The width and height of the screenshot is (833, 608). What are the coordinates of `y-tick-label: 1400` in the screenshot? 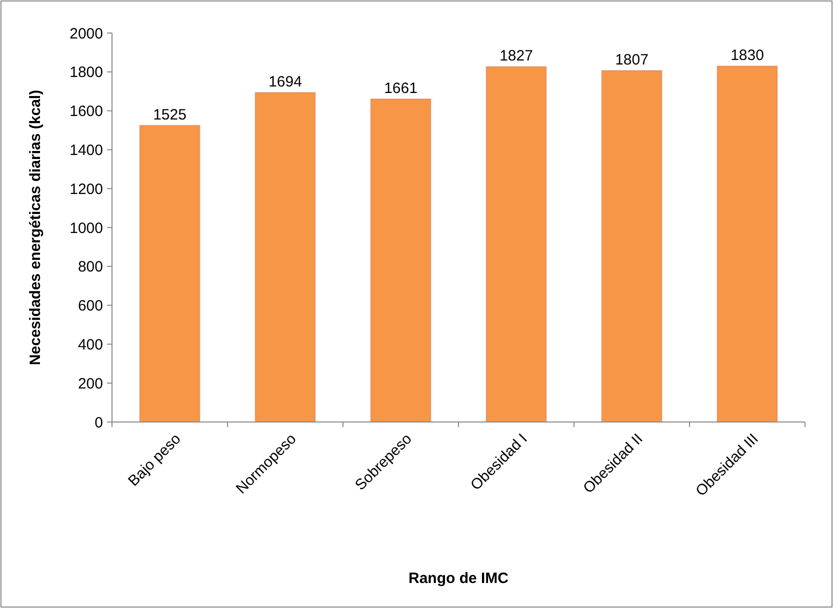 It's located at (86, 150).